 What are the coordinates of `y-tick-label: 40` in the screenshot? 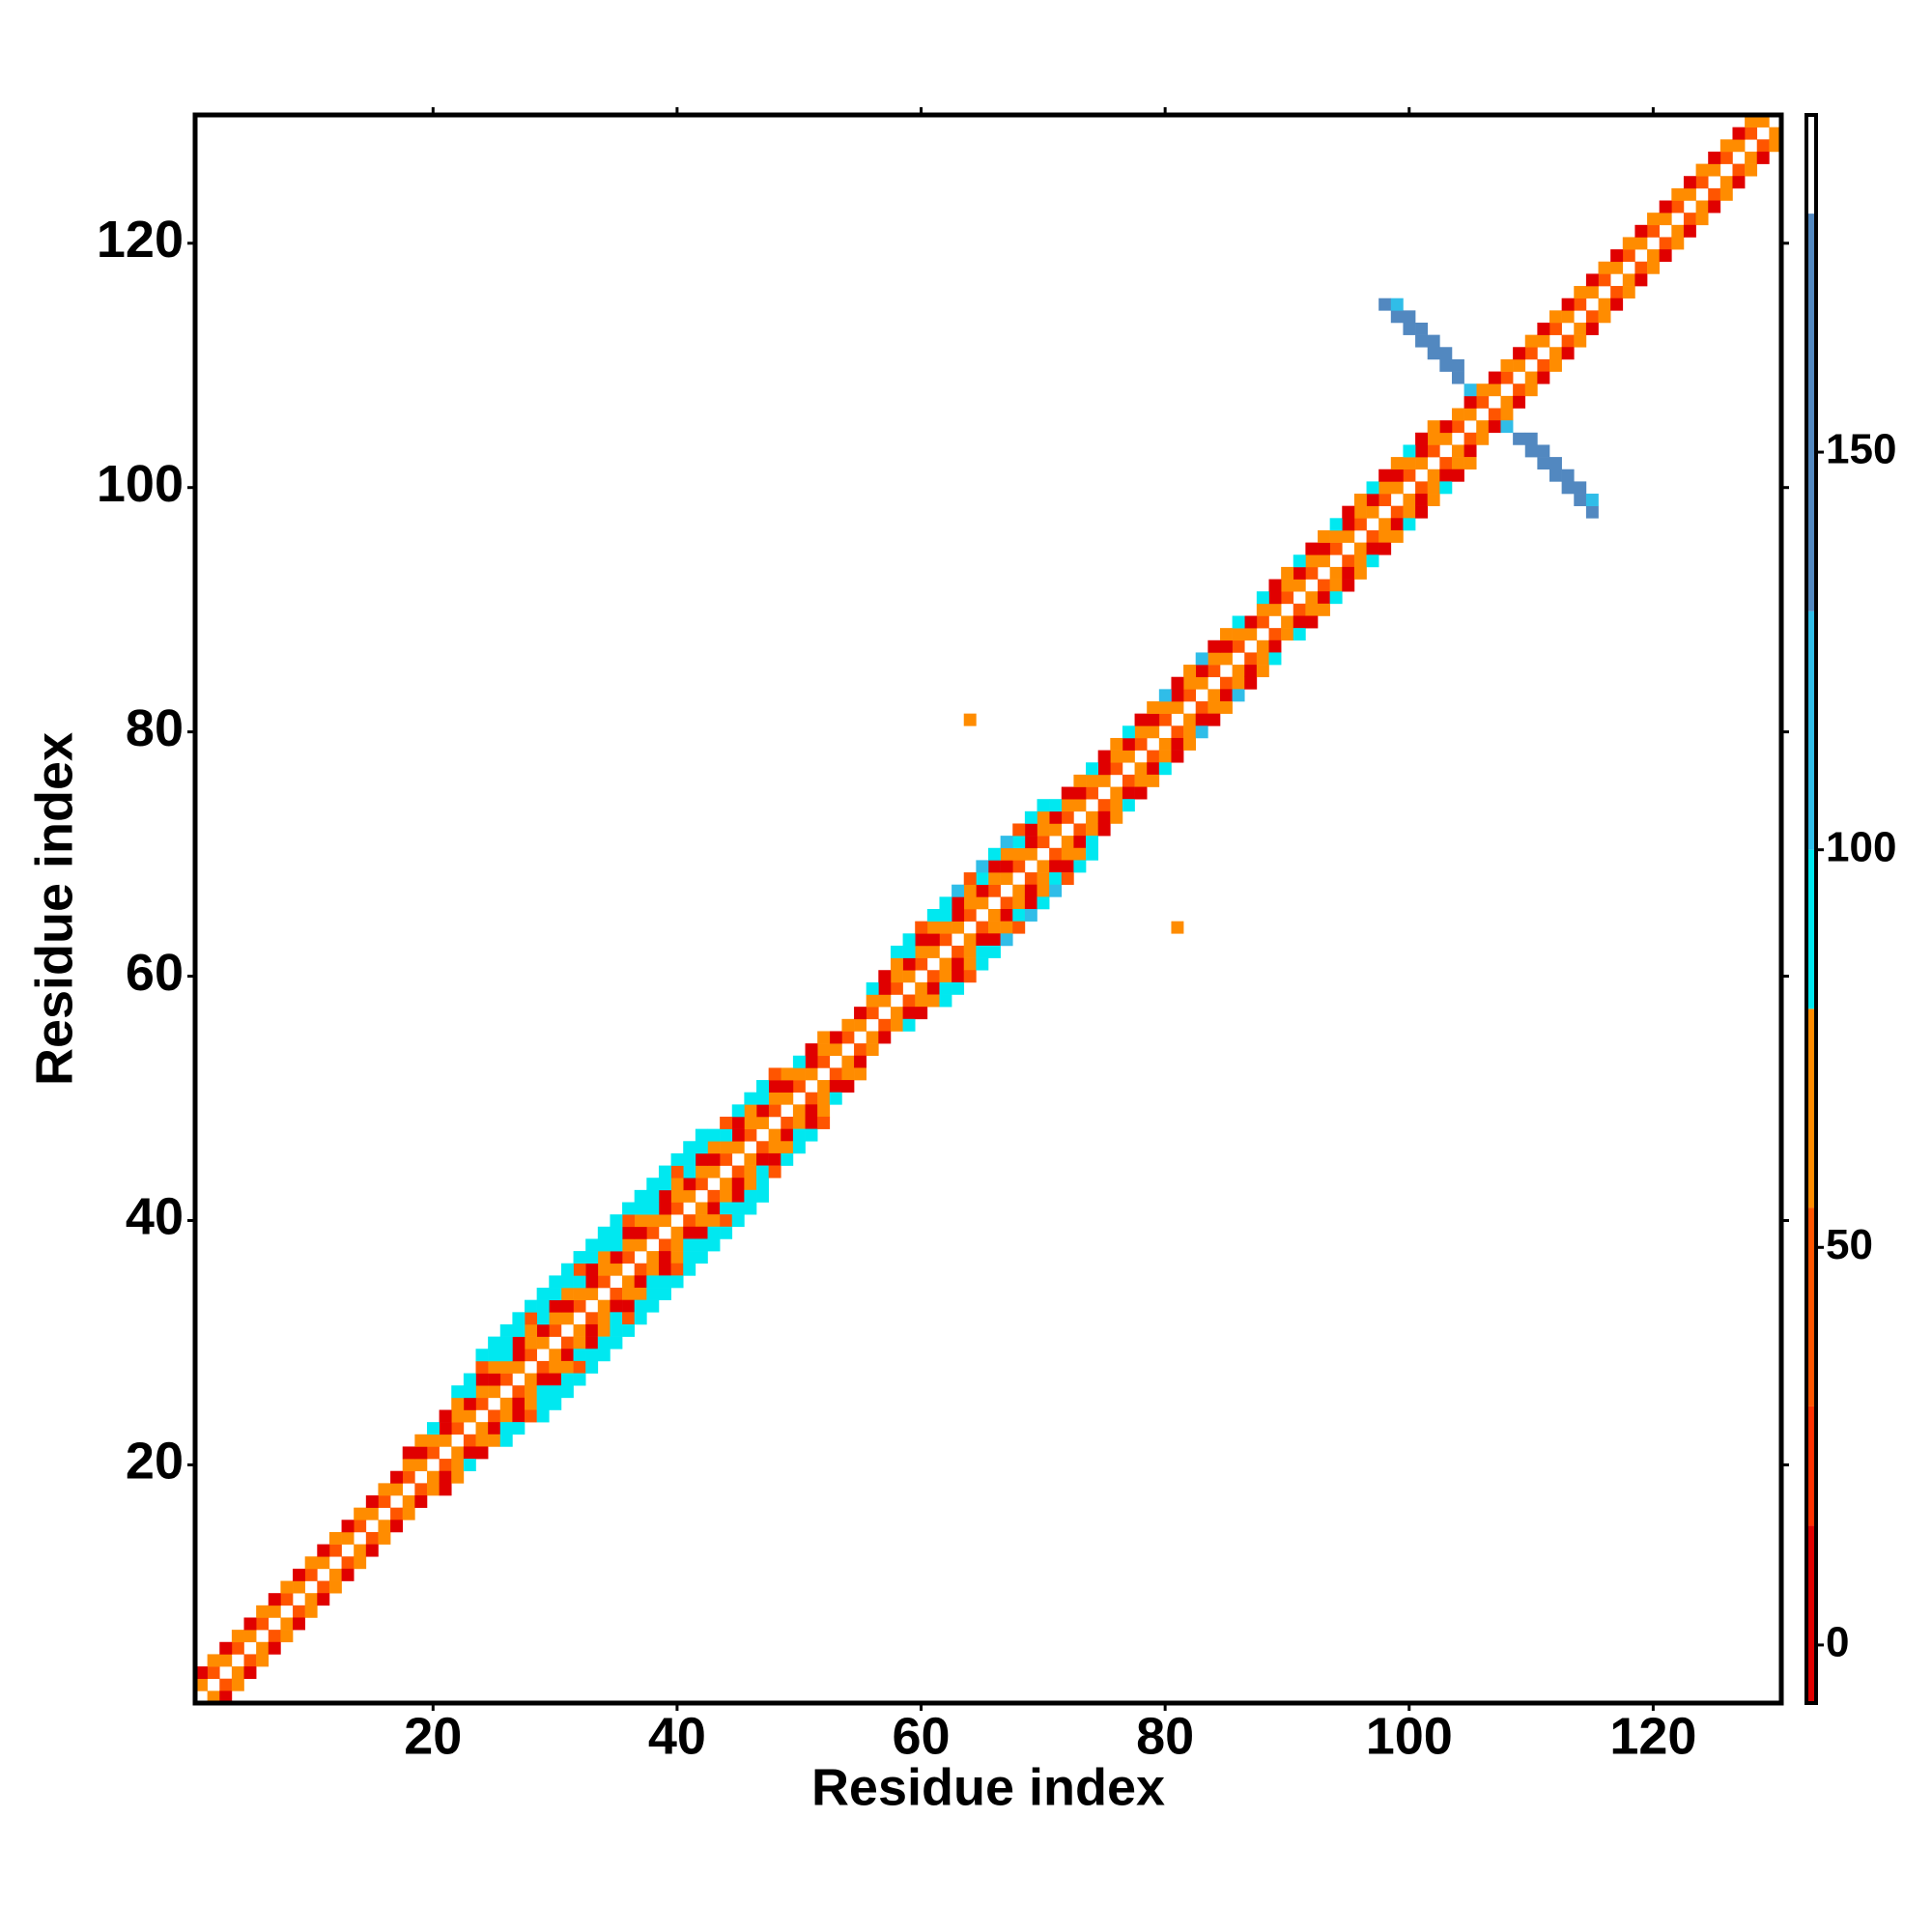 It's located at (155, 1217).